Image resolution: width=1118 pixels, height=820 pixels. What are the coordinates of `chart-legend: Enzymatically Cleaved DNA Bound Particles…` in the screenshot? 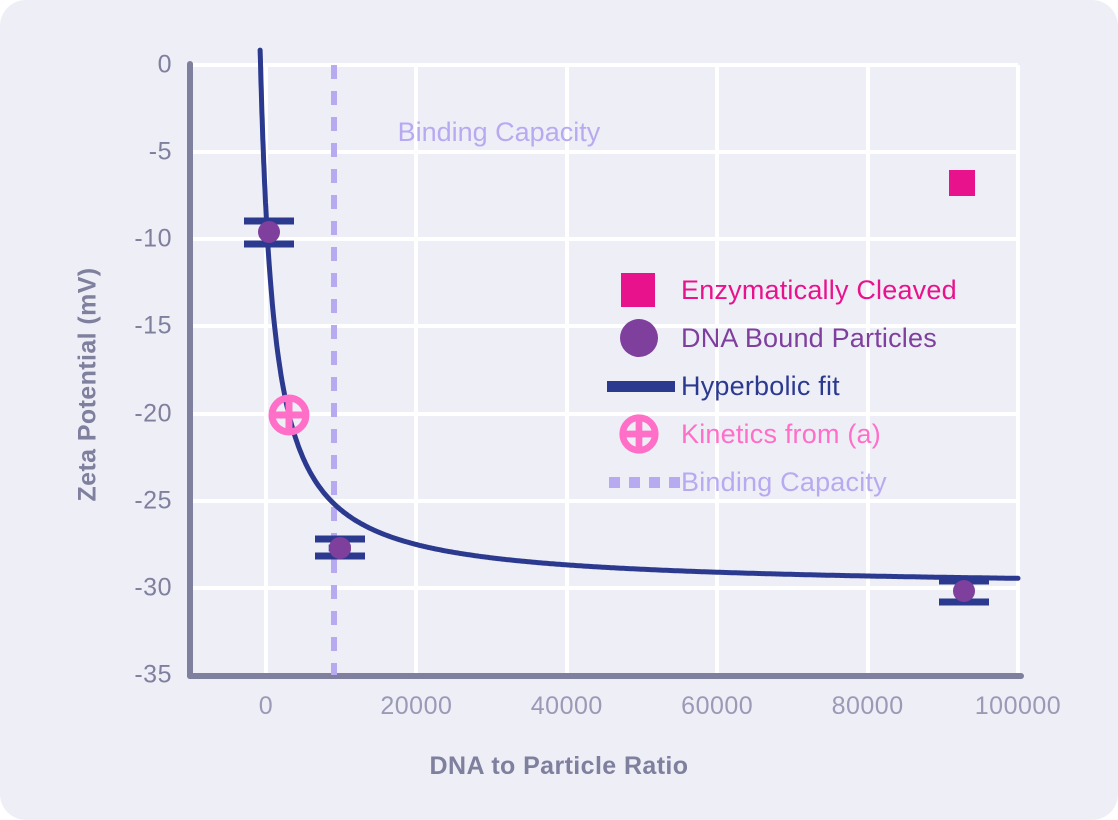 It's located at (782, 386).